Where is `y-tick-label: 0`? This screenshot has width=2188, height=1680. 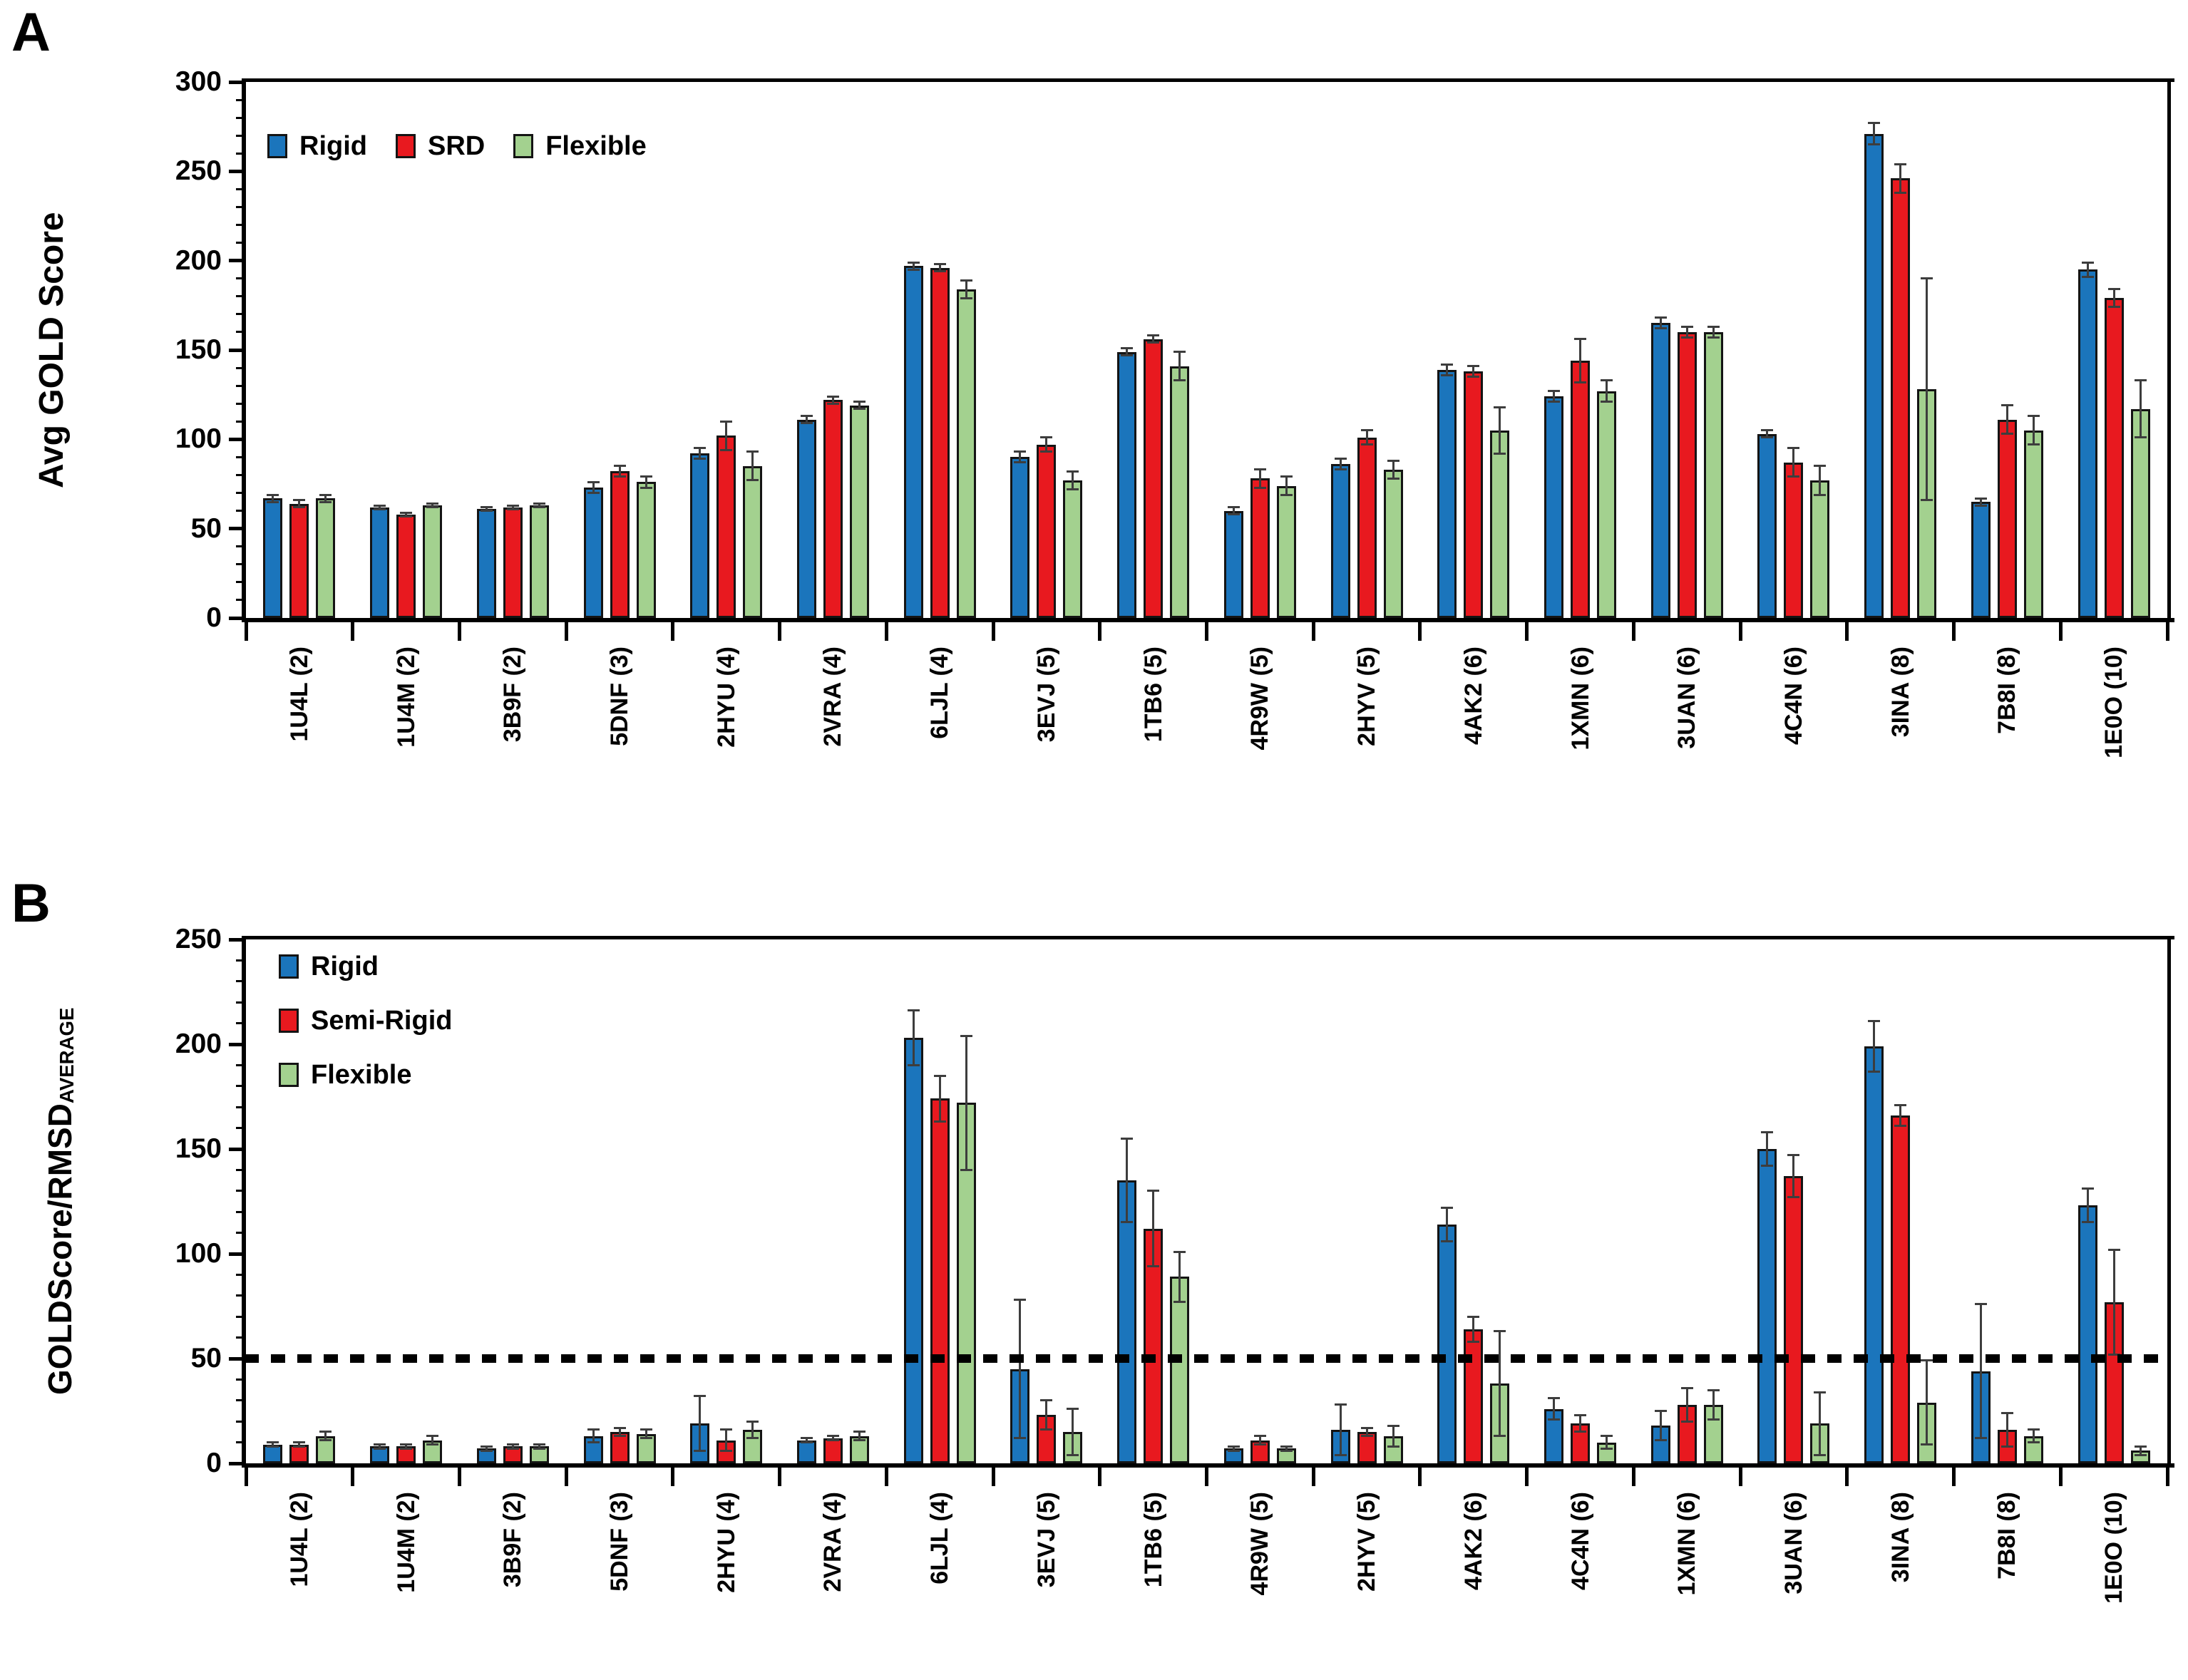 y-tick-label: 0 is located at coordinates (214, 617).